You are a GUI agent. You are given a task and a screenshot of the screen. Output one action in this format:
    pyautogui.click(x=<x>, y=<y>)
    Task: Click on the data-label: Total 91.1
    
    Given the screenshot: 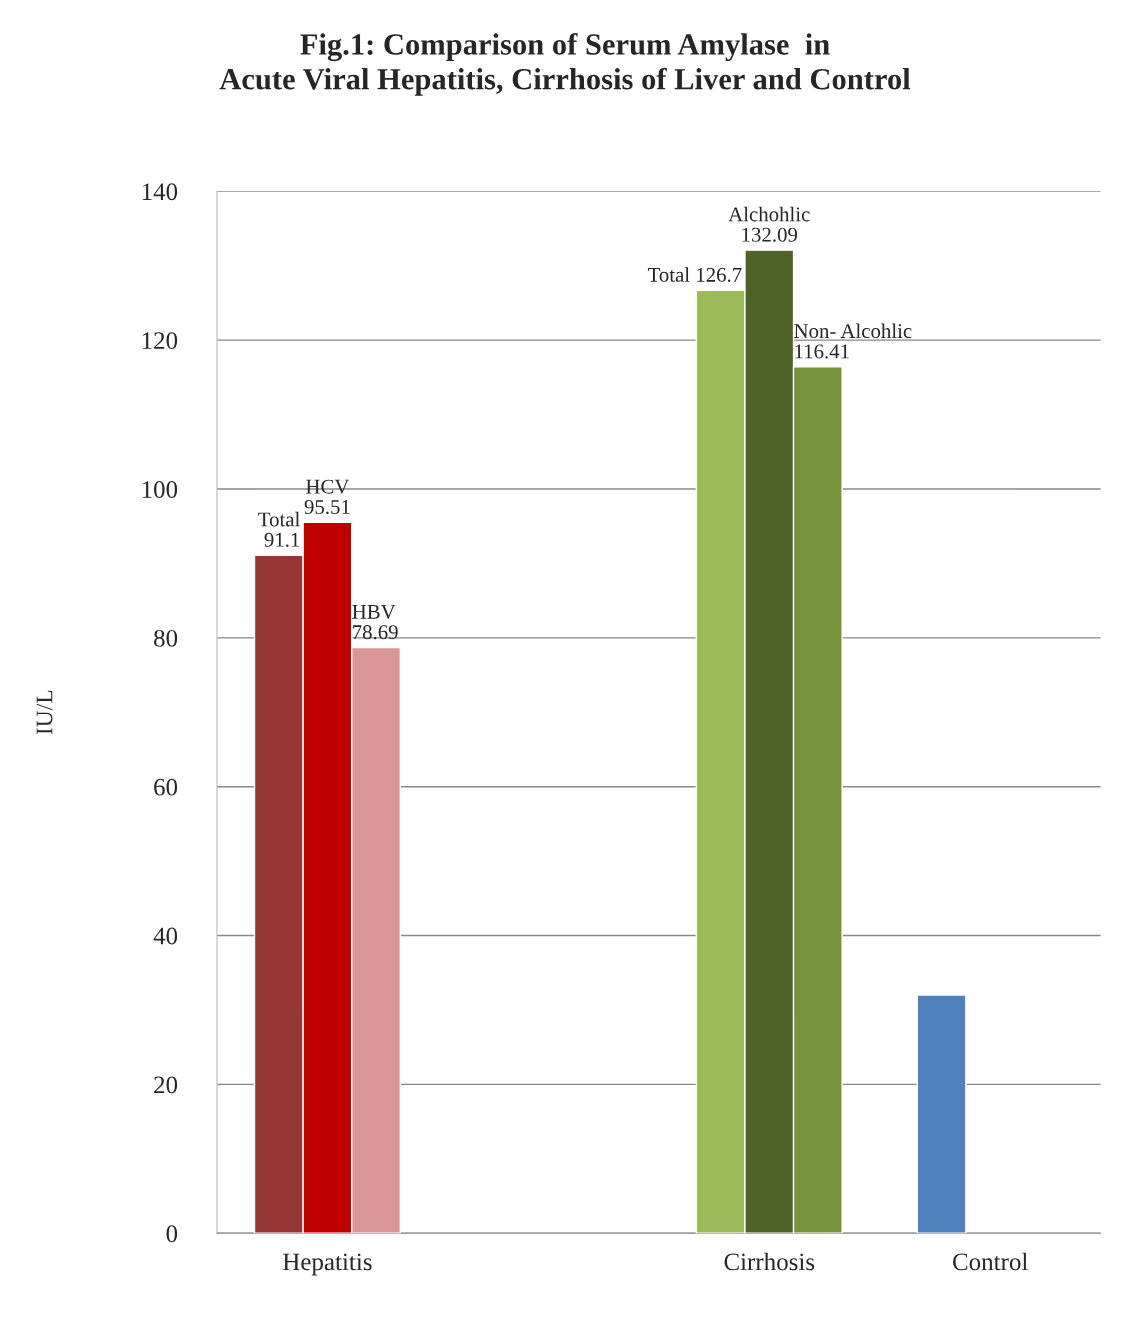 What is the action you would take?
    pyautogui.click(x=279, y=529)
    